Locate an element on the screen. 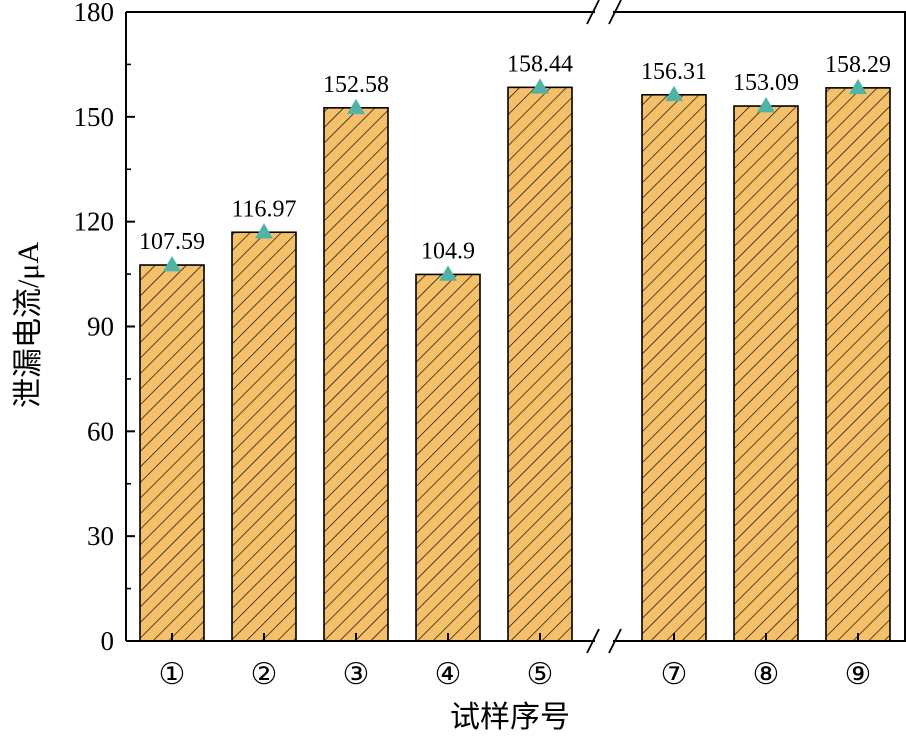 This screenshot has width=906, height=739. y-tick-label-1: 0 is located at coordinates (108, 641).